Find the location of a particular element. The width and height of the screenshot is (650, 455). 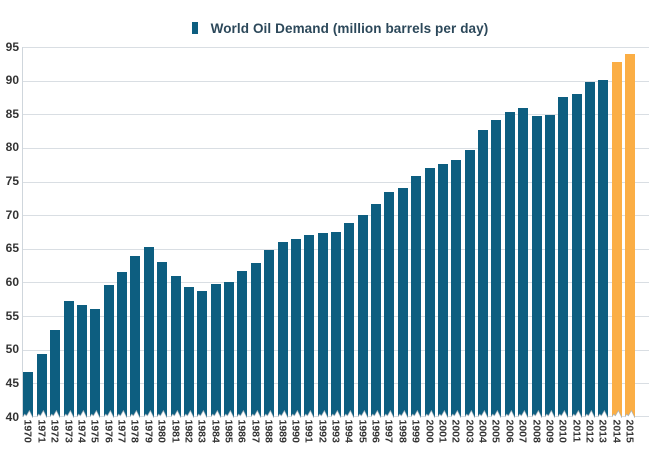

bar-1985 is located at coordinates (229, 350).